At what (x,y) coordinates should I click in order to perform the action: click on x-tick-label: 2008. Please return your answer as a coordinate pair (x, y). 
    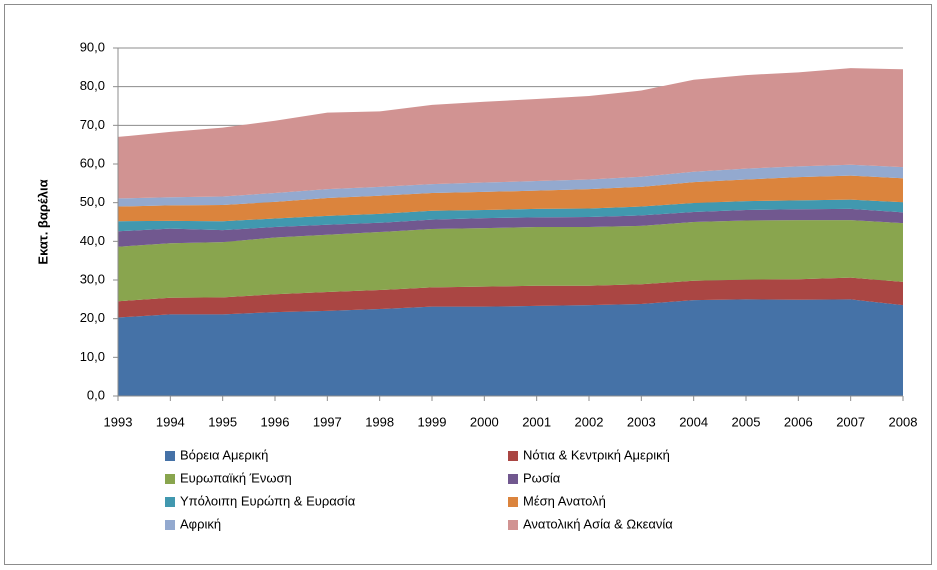
    Looking at the image, I should click on (903, 421).